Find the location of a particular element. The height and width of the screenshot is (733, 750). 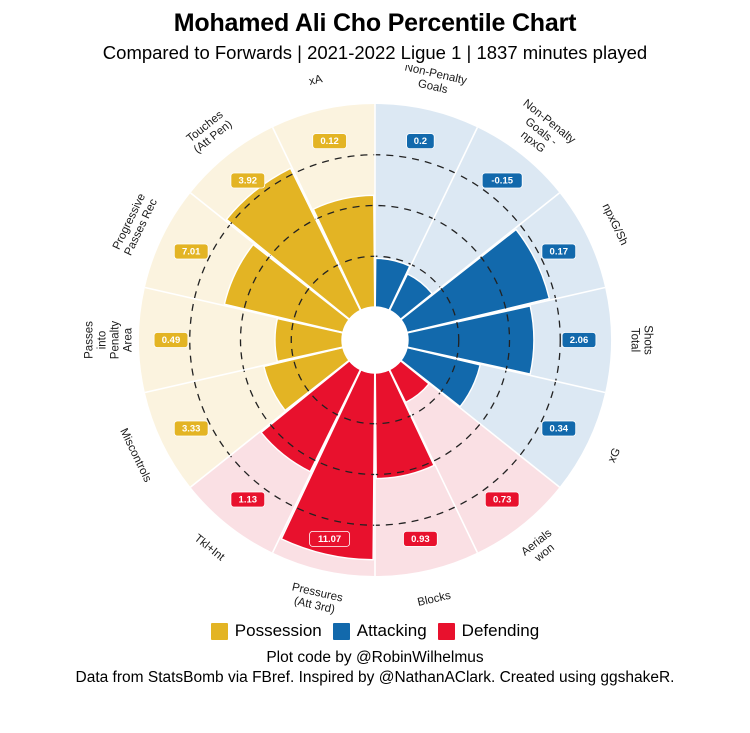

slice-label: Miscontrols is located at coordinates (135, 456).